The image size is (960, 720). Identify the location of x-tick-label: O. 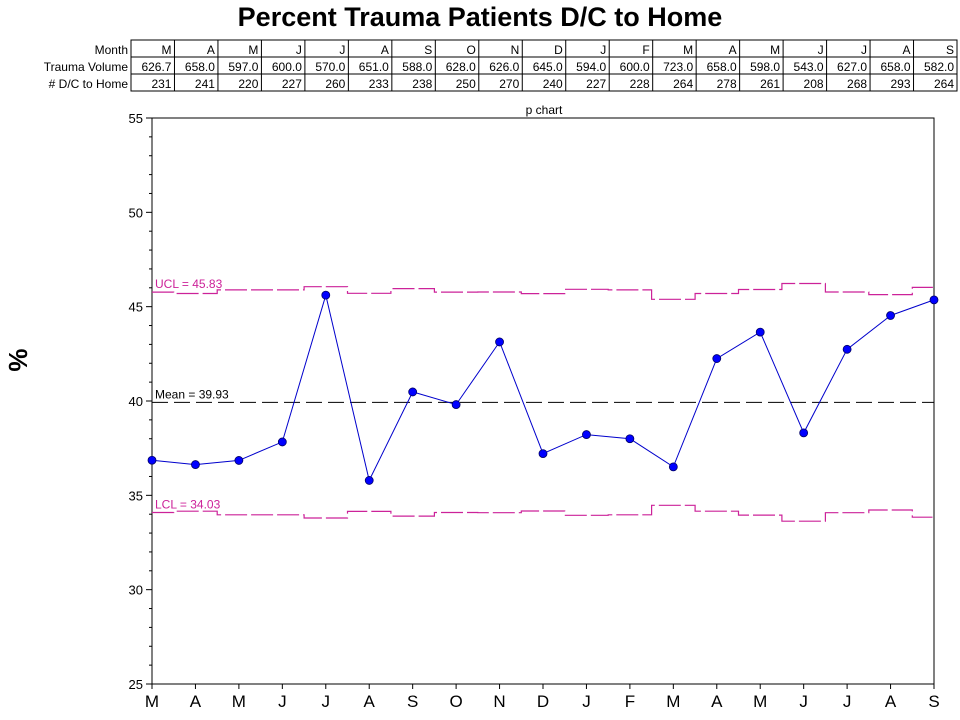
(455, 701).